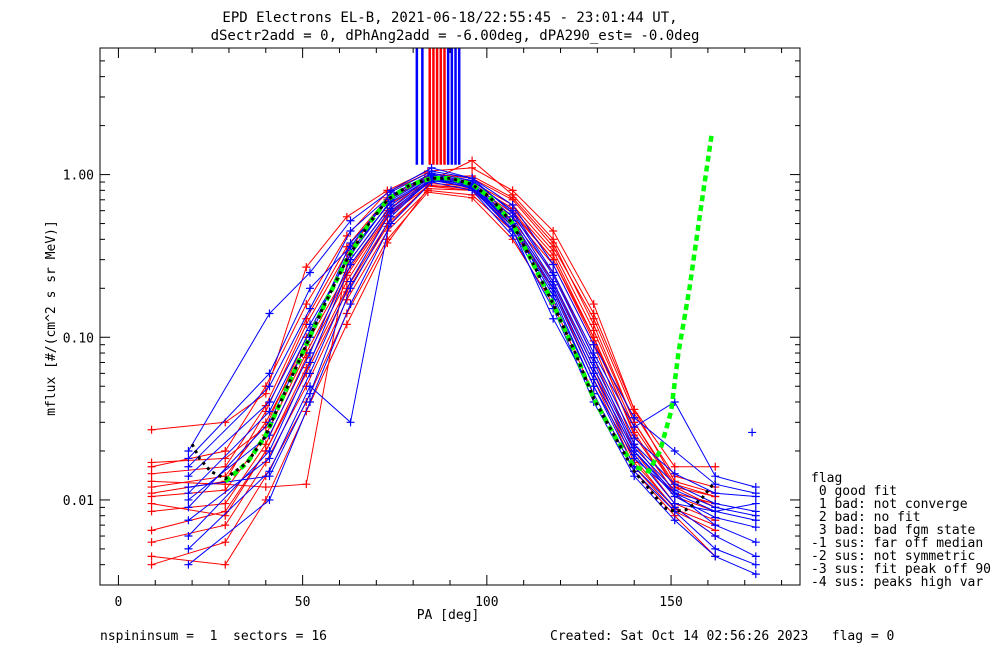 Image resolution: width=1000 pixels, height=650 pixels. What do you see at coordinates (752, 432) in the screenshot?
I see `blue-outlier-point` at bounding box center [752, 432].